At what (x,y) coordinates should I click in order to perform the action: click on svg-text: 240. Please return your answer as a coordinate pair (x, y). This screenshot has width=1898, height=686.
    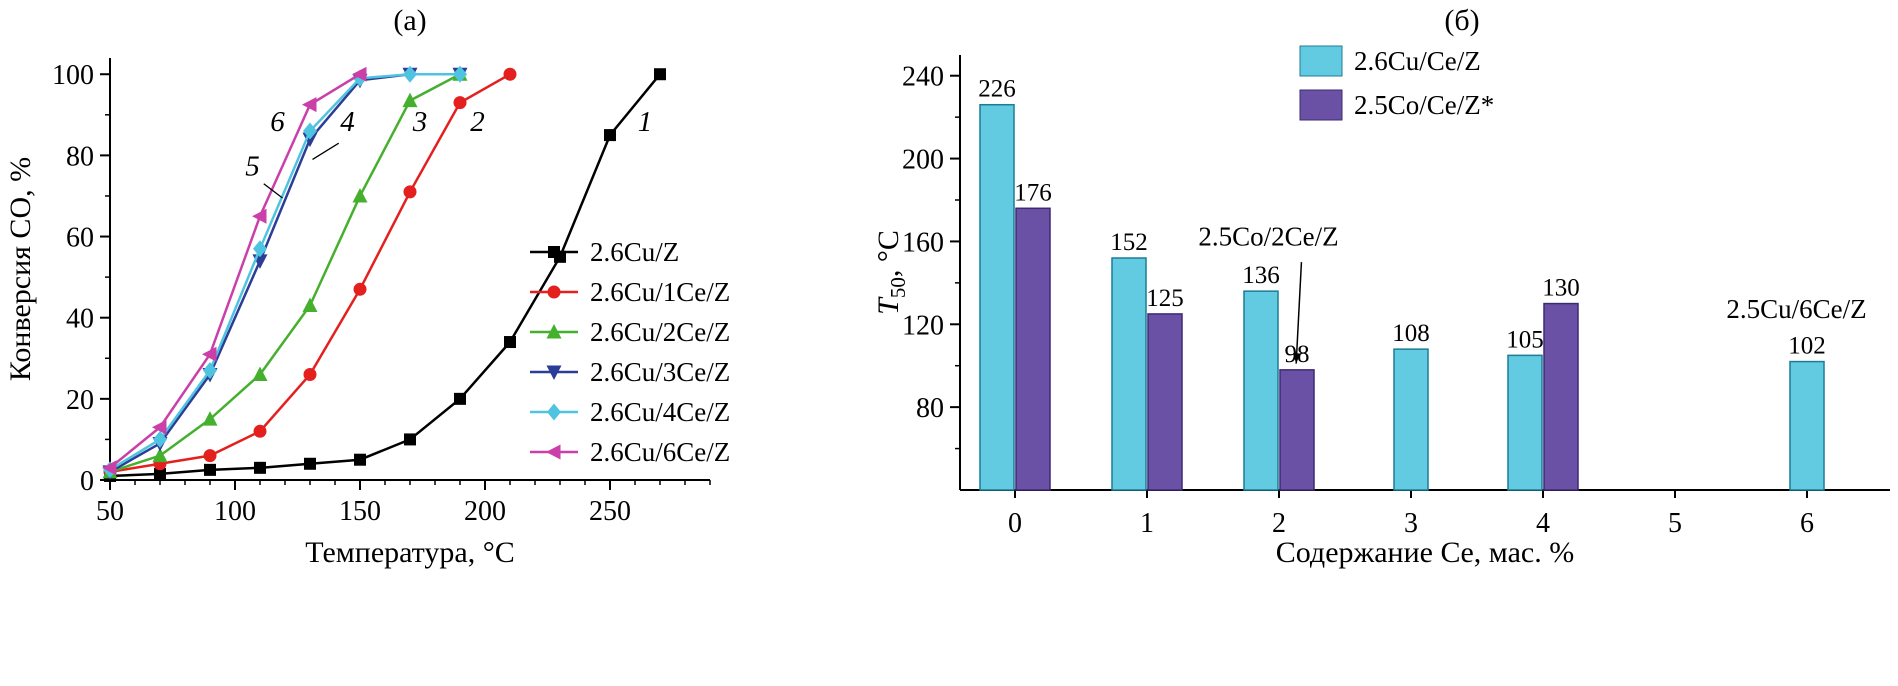
    Looking at the image, I should click on (923, 77).